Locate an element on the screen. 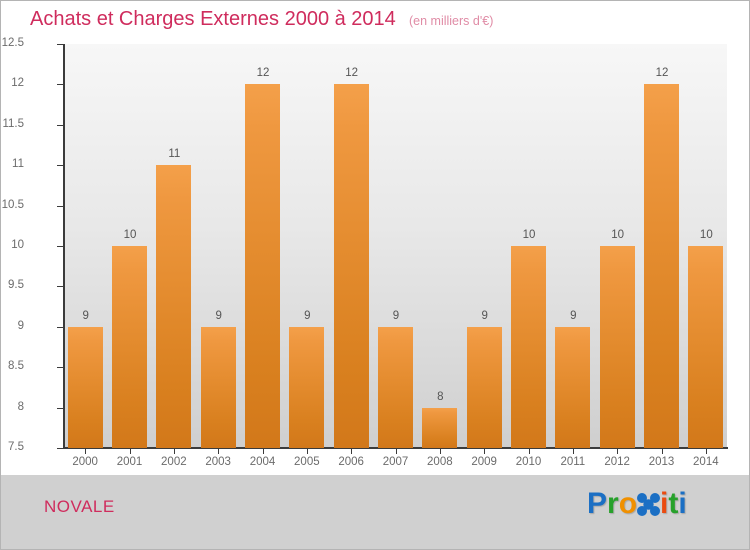 Image resolution: width=750 pixels, height=550 pixels. chart-footer: NOVALE Pro iti is located at coordinates (375, 512).